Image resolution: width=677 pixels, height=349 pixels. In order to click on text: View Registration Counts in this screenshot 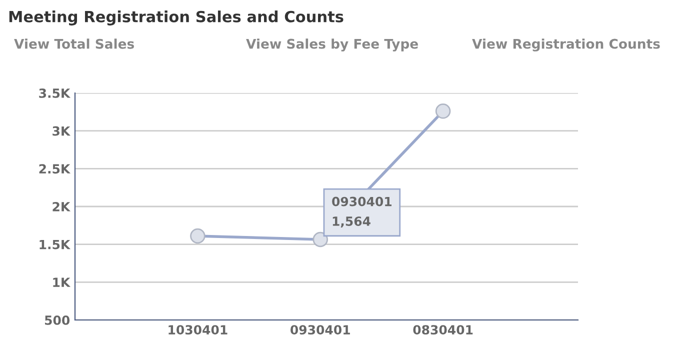, I will do `click(566, 45)`.